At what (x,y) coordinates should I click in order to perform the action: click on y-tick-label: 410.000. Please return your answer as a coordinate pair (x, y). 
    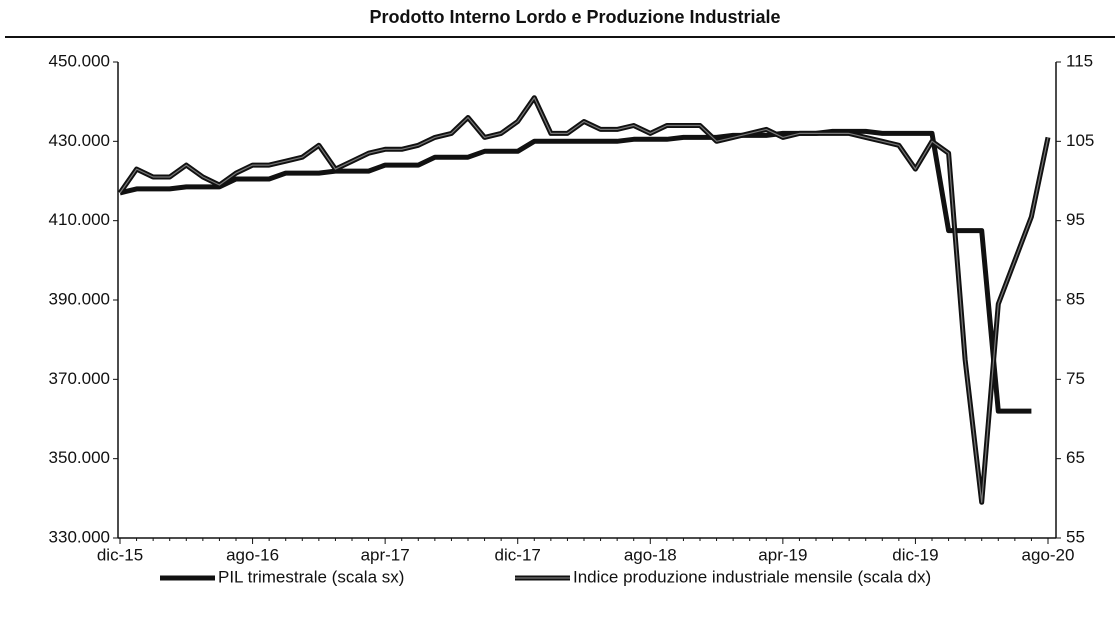
    Looking at the image, I should click on (79, 219).